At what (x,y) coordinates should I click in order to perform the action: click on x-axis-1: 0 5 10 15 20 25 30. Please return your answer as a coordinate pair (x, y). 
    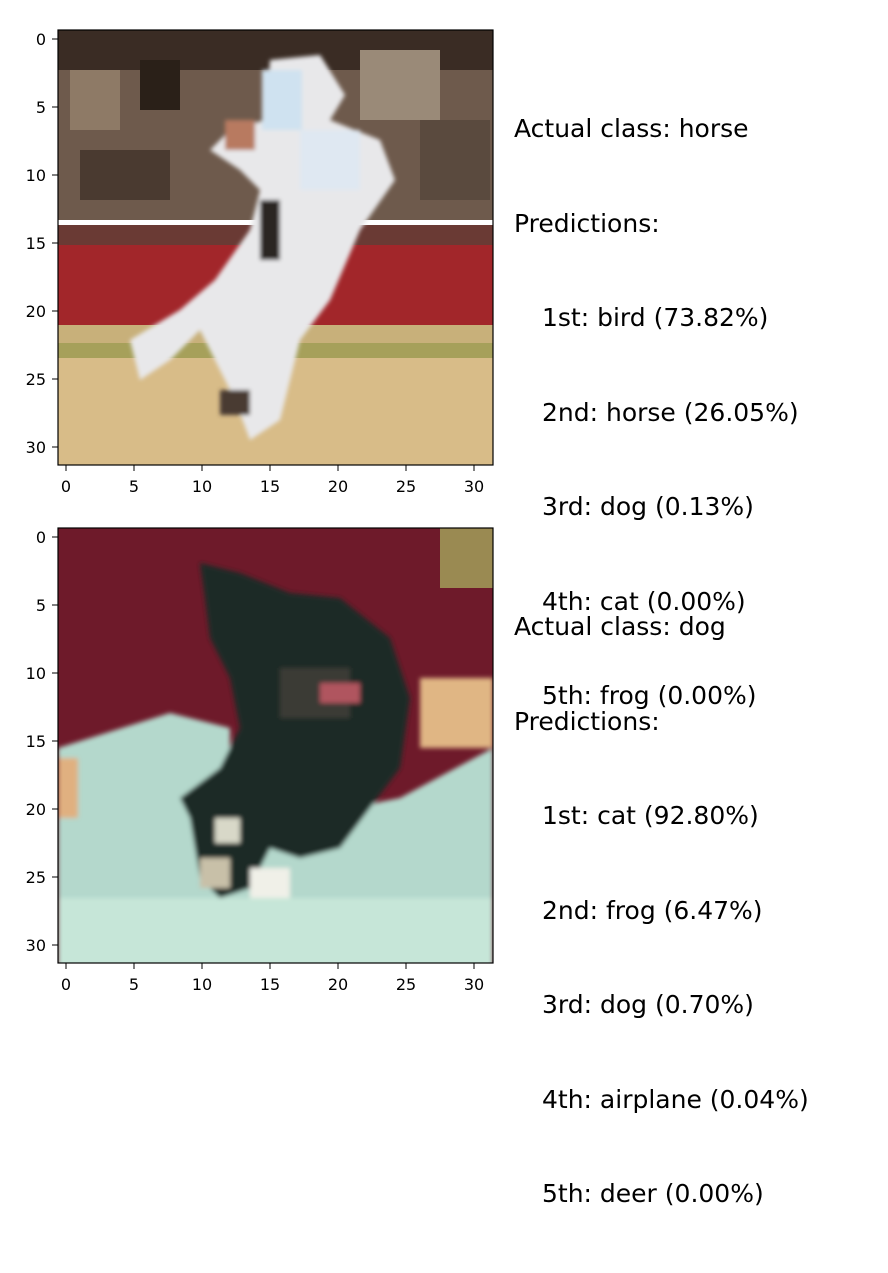
    Looking at the image, I should click on (272, 480).